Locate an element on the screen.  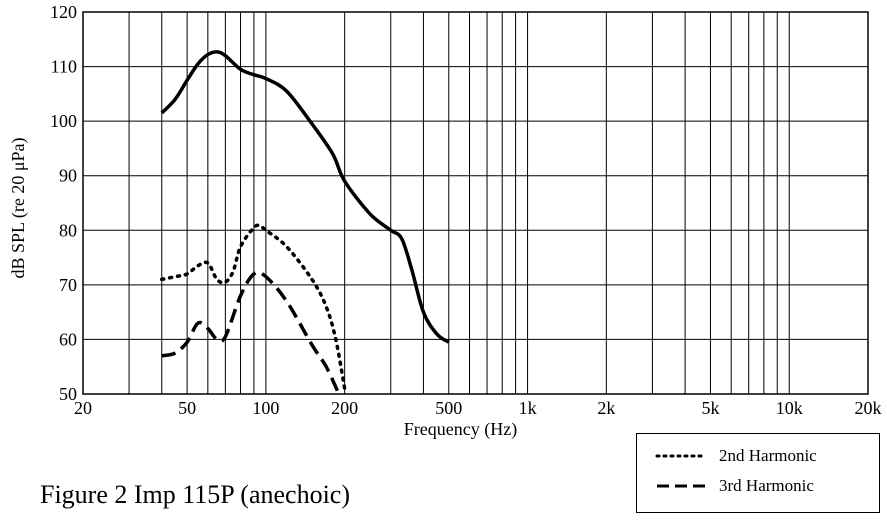
legend-item-3rd-harmonic: 3rd Harmonic is located at coordinates (734, 486).